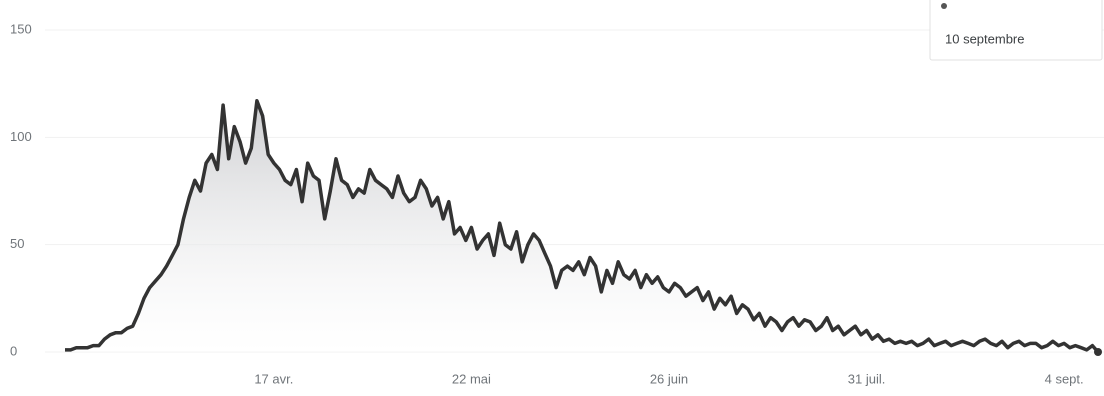 The height and width of the screenshot is (396, 1104). What do you see at coordinates (13, 350) in the screenshot?
I see `y-tick-label: 0` at bounding box center [13, 350].